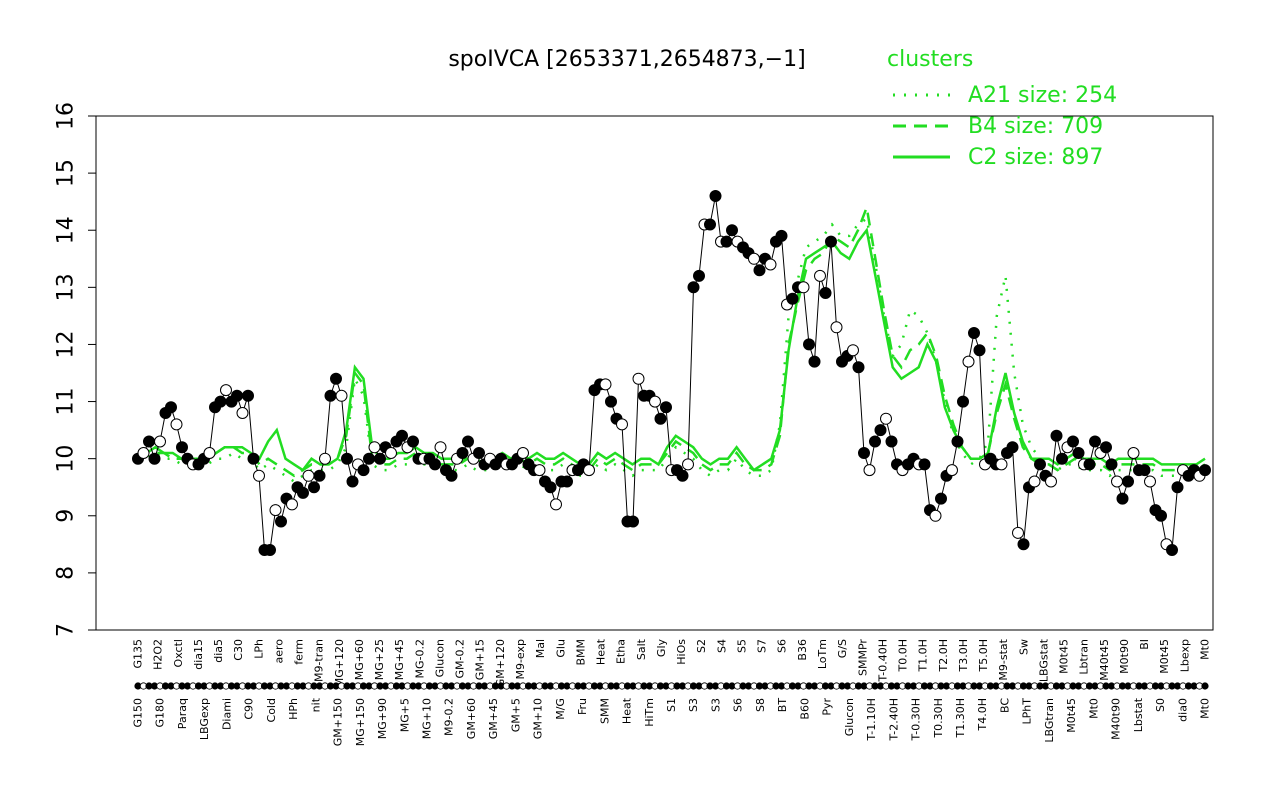 The width and height of the screenshot is (1280, 800). Describe the element at coordinates (271, 710) in the screenshot. I see `x-tick-label: Cold` at that location.